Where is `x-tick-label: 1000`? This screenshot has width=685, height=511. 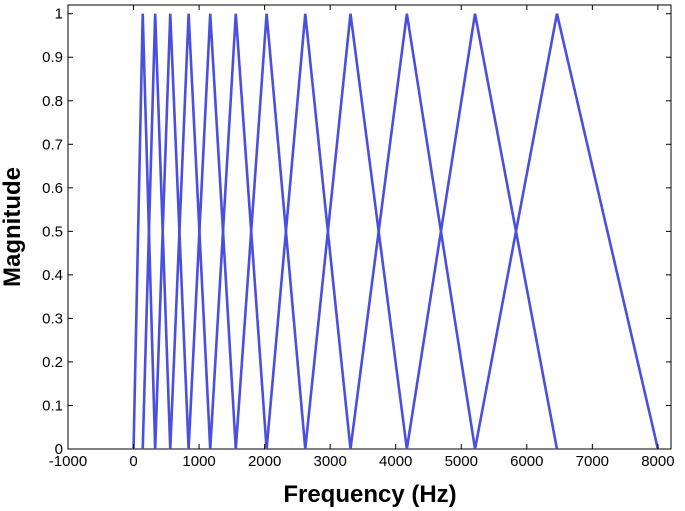
x-tick-label: 1000 is located at coordinates (198, 461).